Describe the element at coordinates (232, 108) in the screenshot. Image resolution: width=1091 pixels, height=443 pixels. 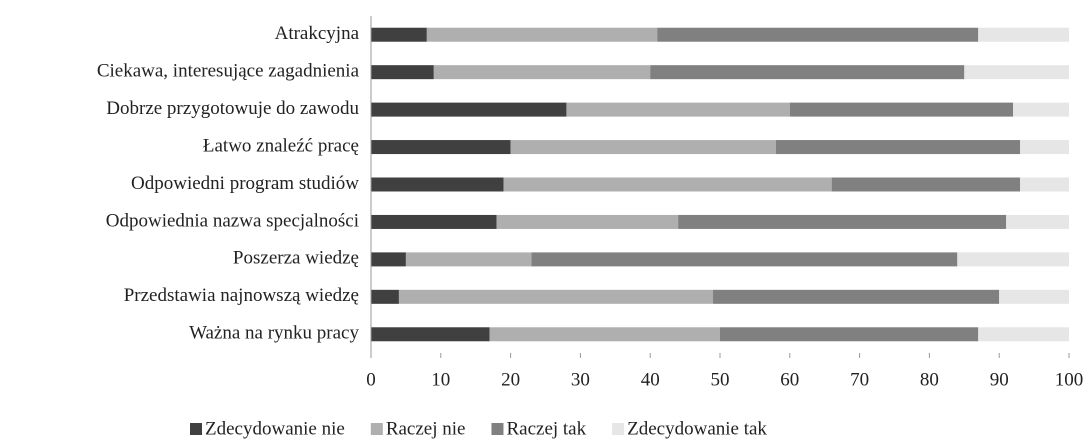
I see `y-tick-label: Dobrze przygotowuje do zawodu` at that location.